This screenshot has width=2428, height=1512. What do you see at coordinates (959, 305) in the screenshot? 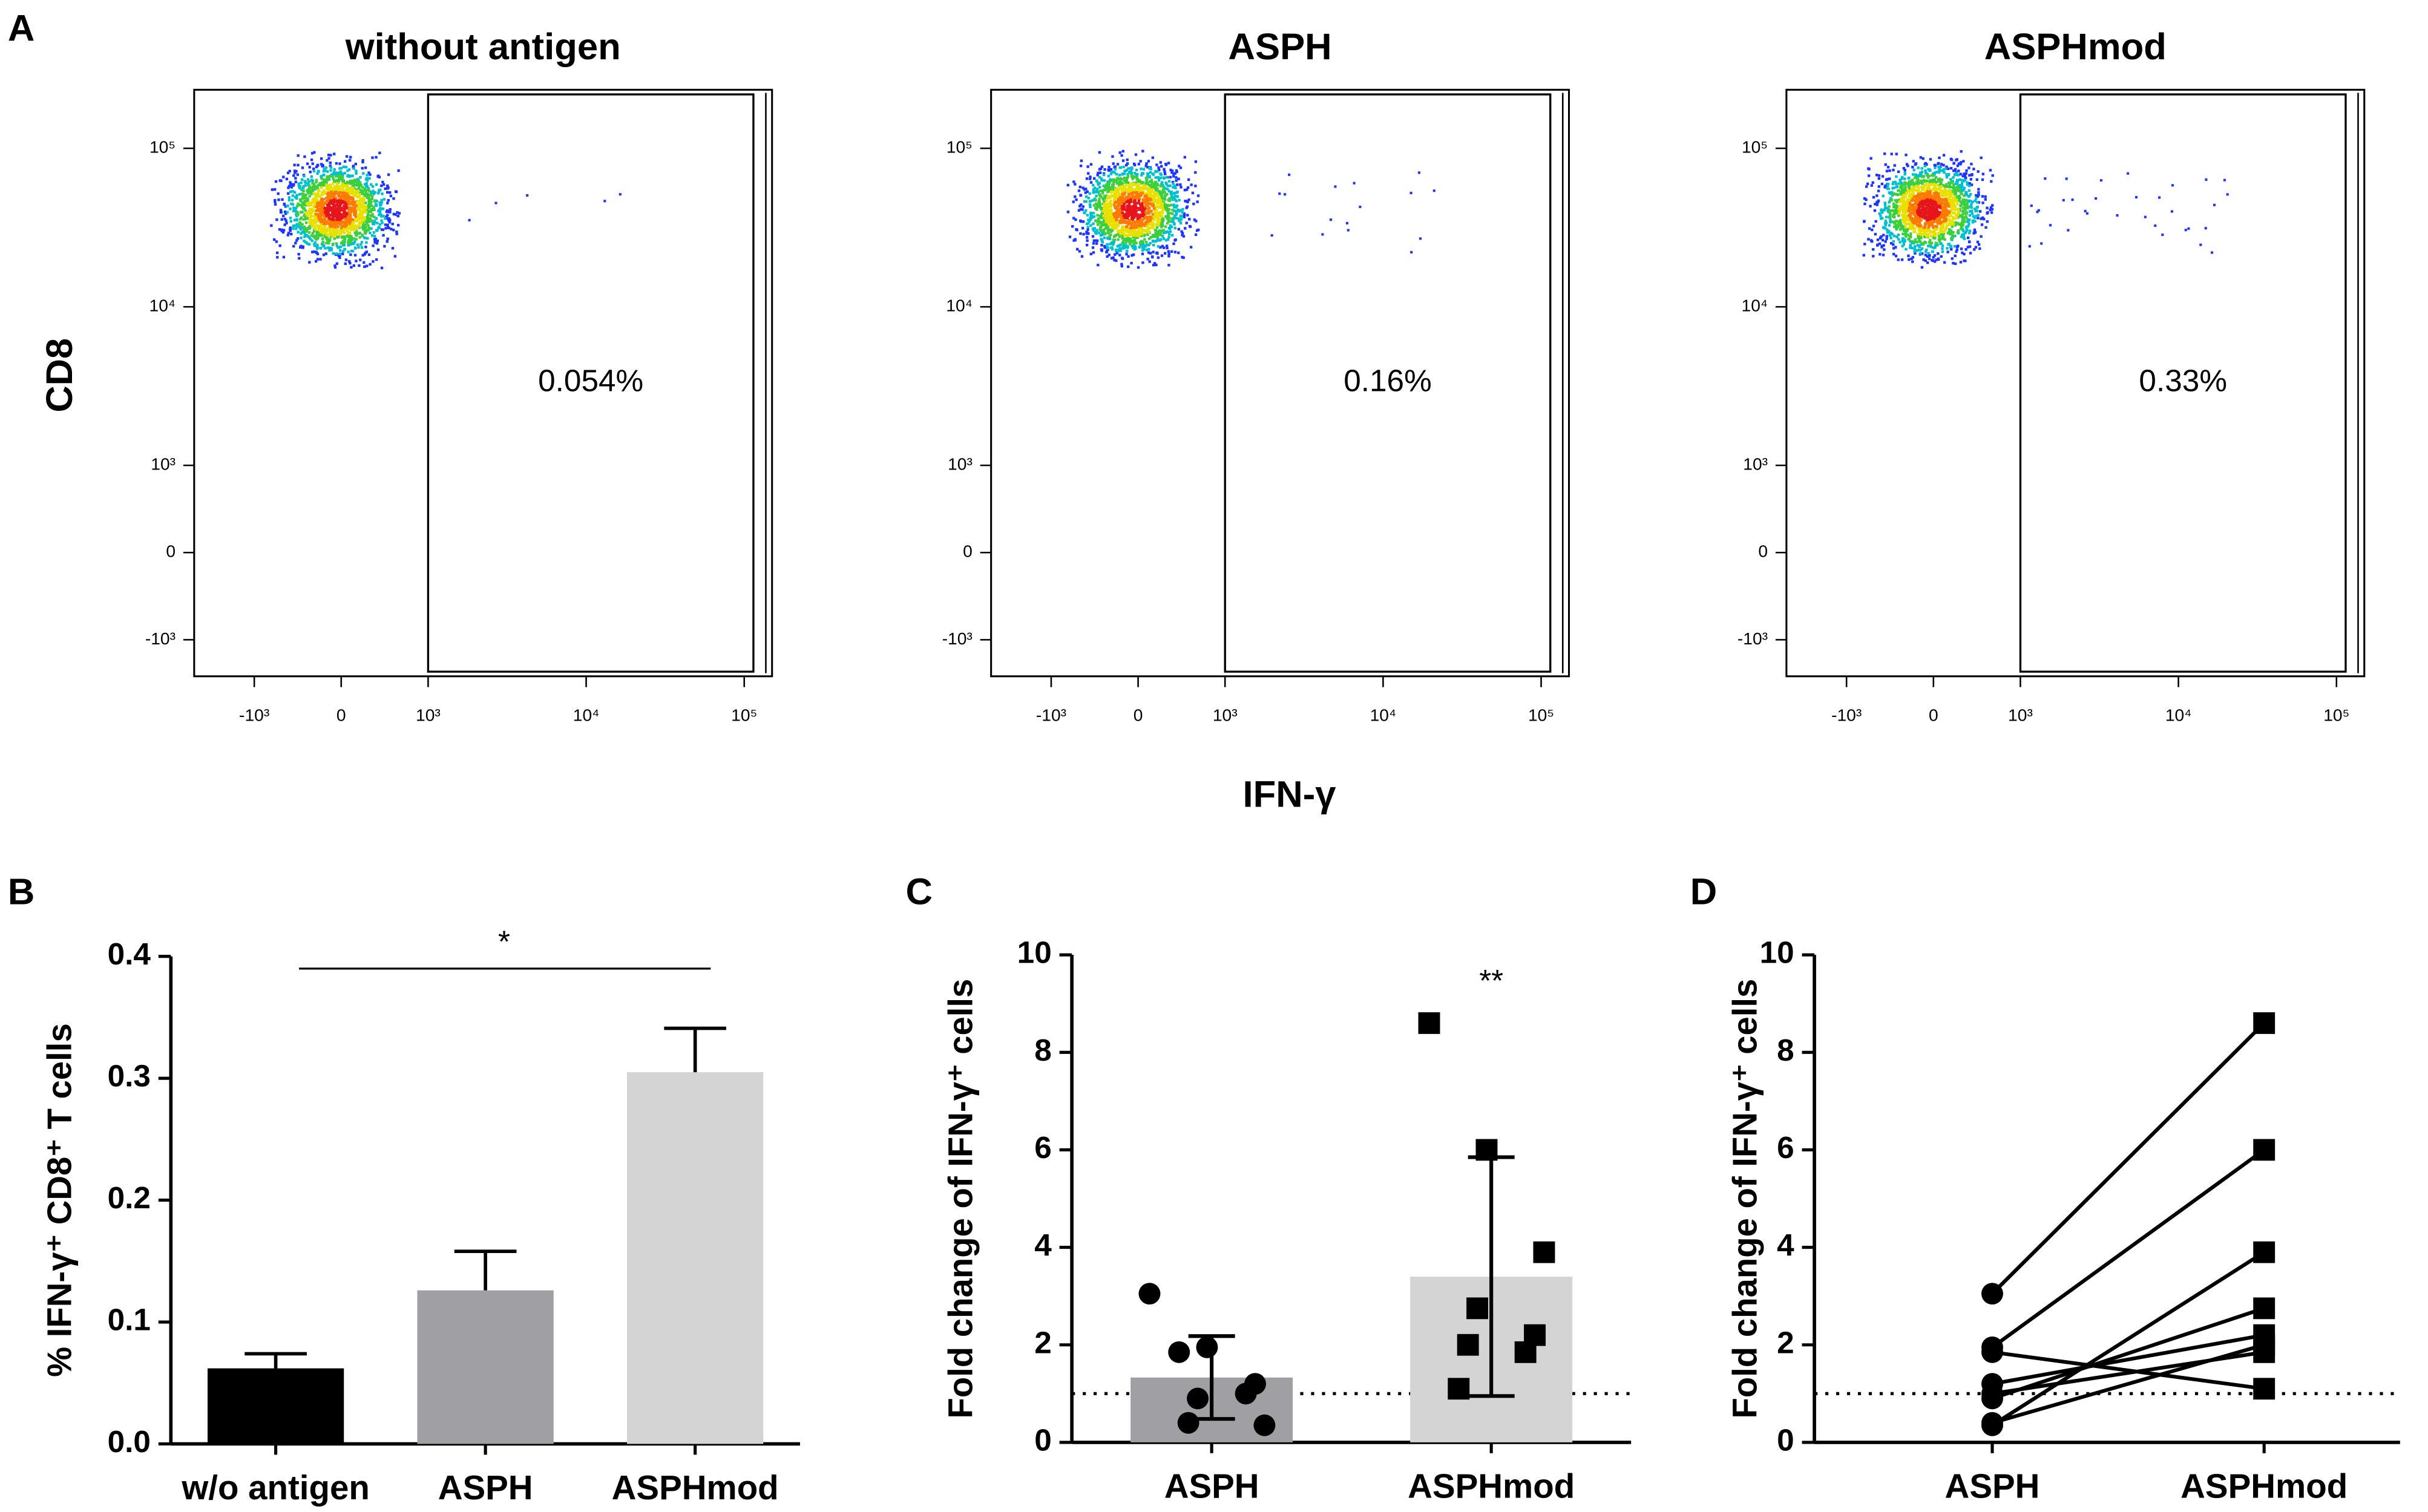
I see `y-tick-label: 10⁴` at bounding box center [959, 305].